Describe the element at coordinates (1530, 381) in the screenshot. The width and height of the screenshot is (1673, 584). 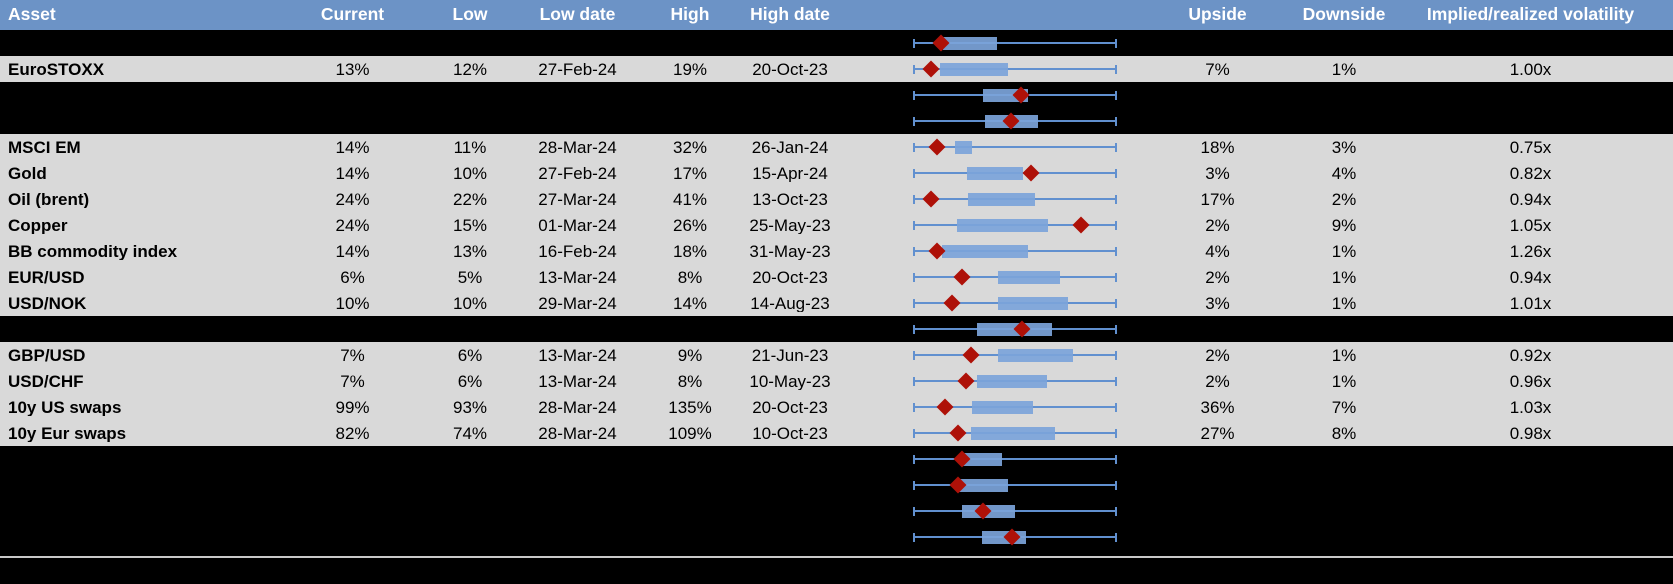
I see `implied-realized-vol-cell: 0.96x` at that location.